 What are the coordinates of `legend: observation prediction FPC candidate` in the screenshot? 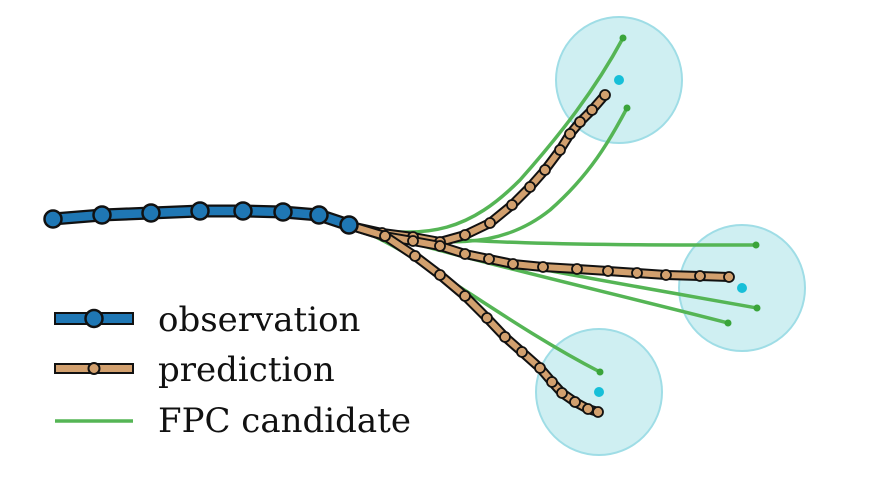 It's located at (233, 370).